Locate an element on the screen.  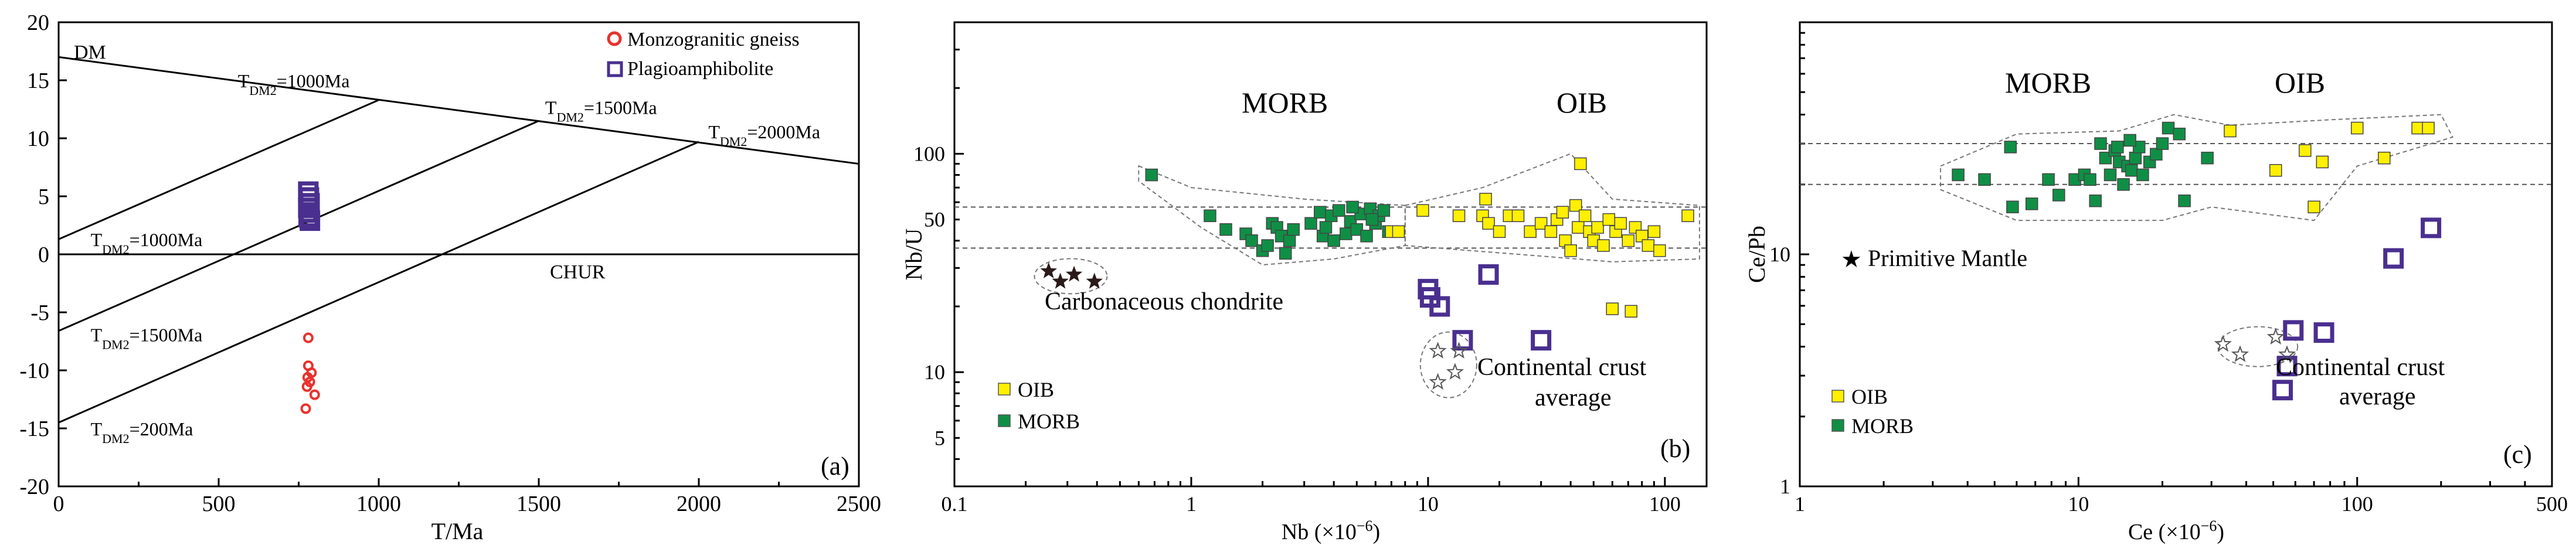
ytick-label: 1 is located at coordinates (1785, 486).